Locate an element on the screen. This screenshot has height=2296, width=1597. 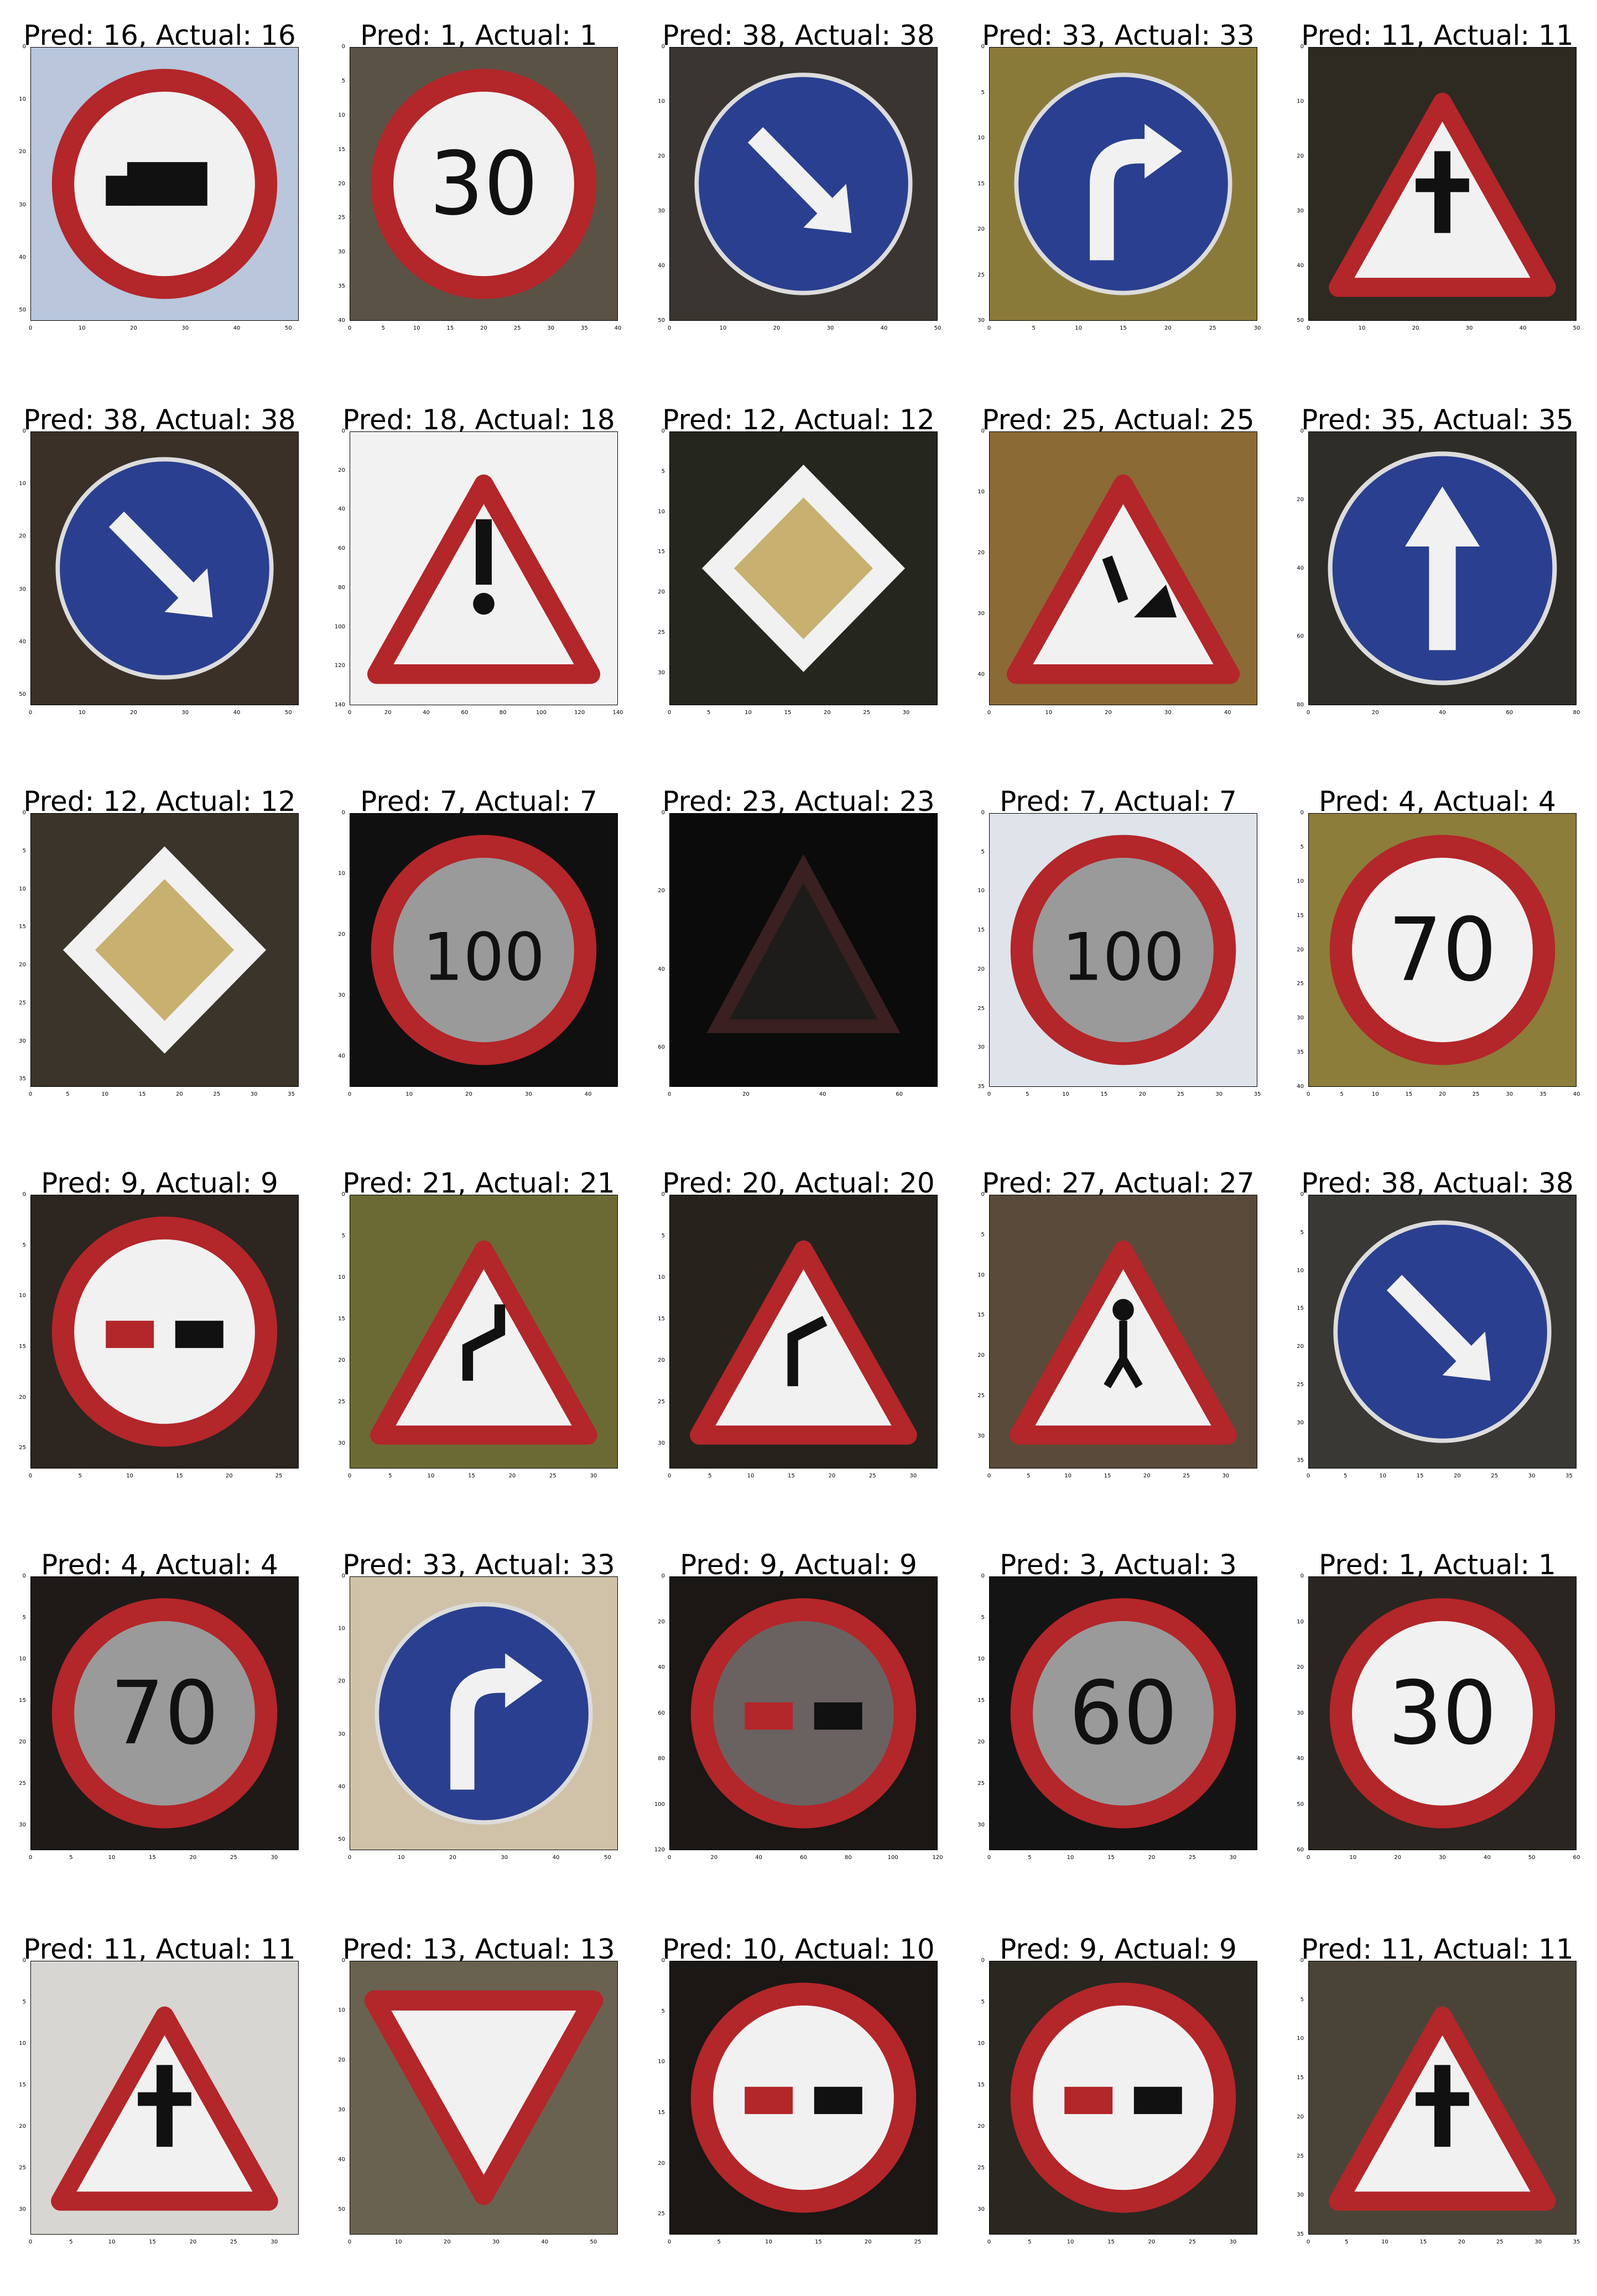
prediction-title: Pred: 21, Actual: 21 is located at coordinates (478, 1183).